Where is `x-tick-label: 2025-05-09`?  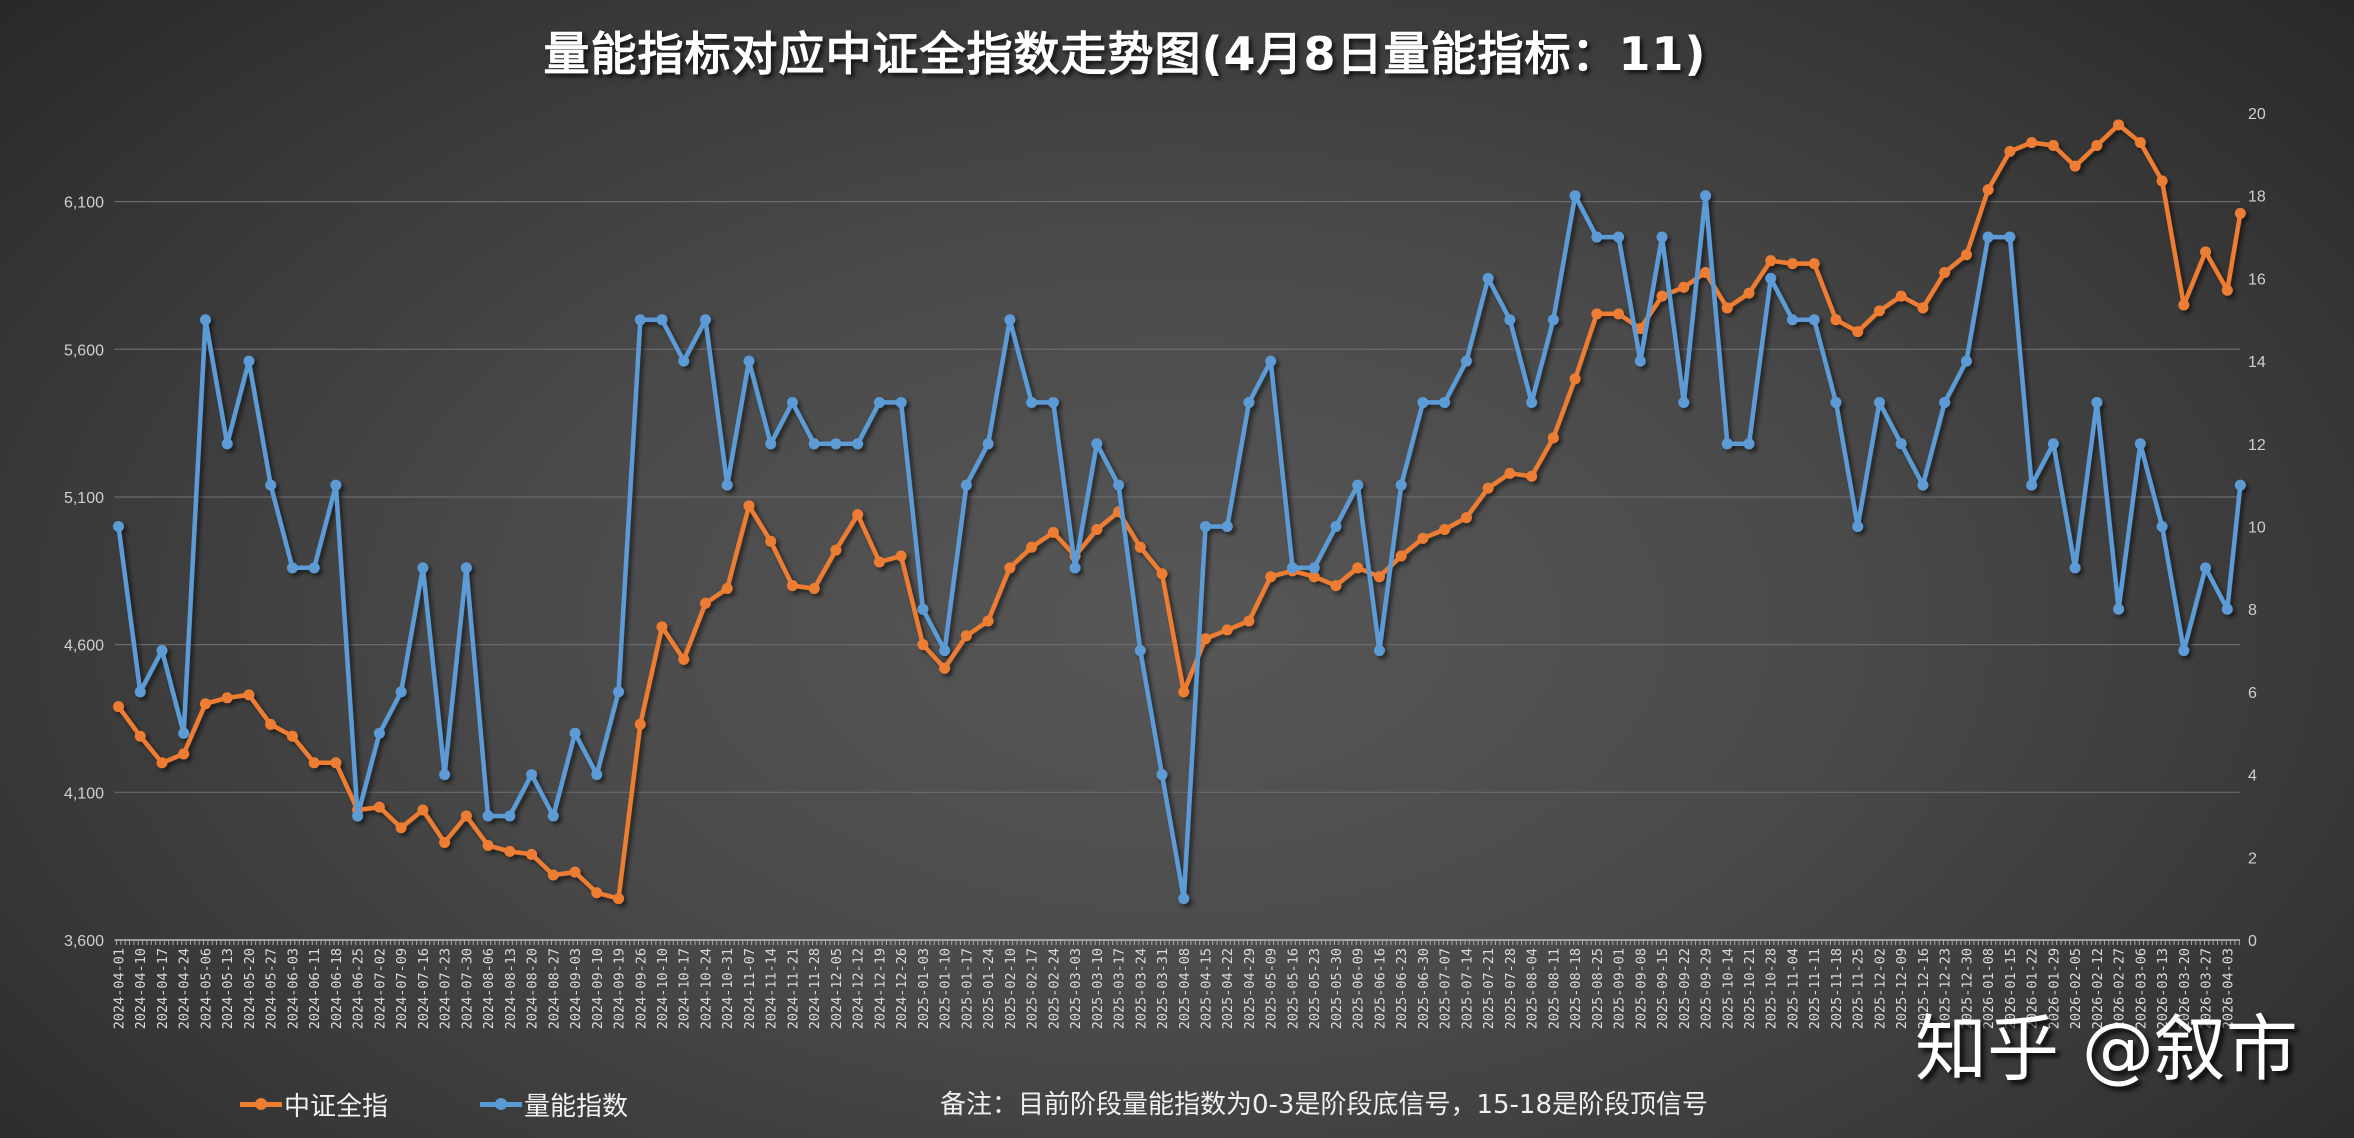 x-tick-label: 2025-05-09 is located at coordinates (1272, 988).